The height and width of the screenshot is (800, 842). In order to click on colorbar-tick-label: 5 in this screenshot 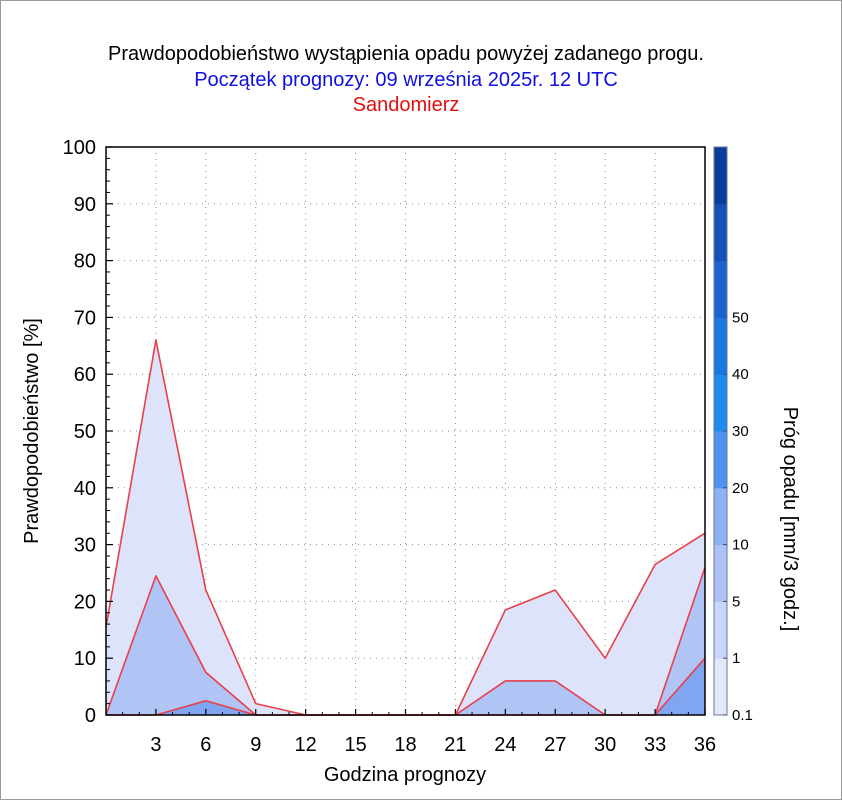, I will do `click(736, 601)`.